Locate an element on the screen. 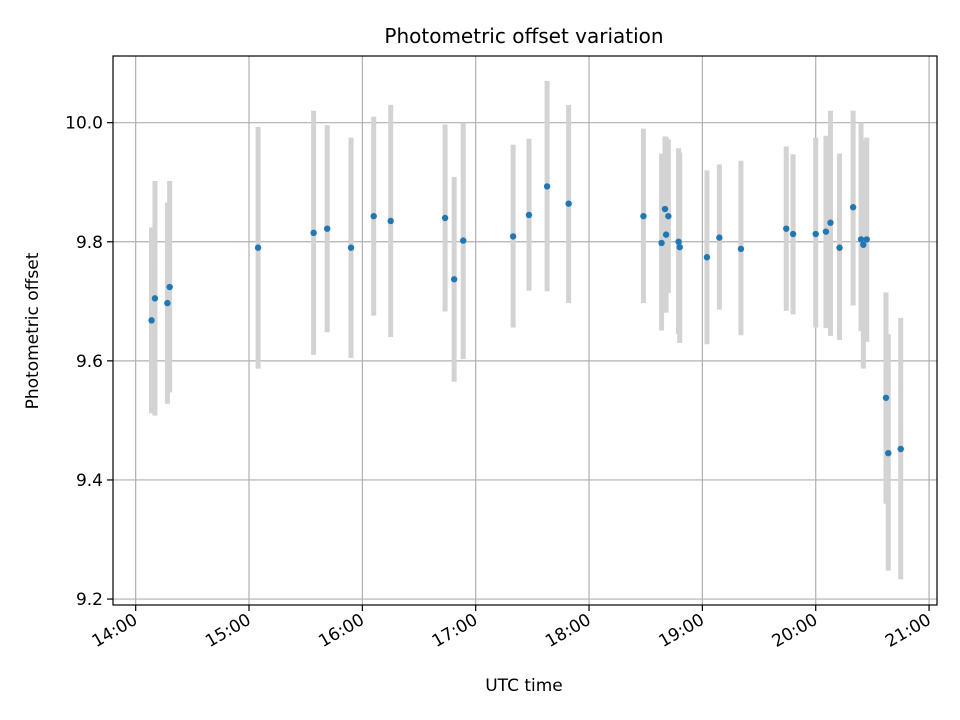 The image size is (960, 720). x-tick-label: 14:00 is located at coordinates (115, 631).